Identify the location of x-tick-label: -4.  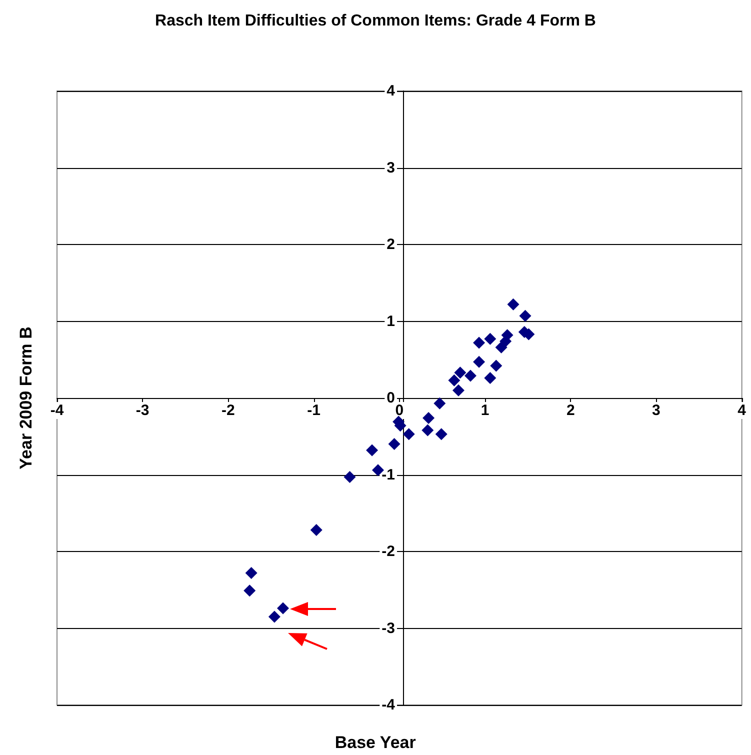
(57, 410).